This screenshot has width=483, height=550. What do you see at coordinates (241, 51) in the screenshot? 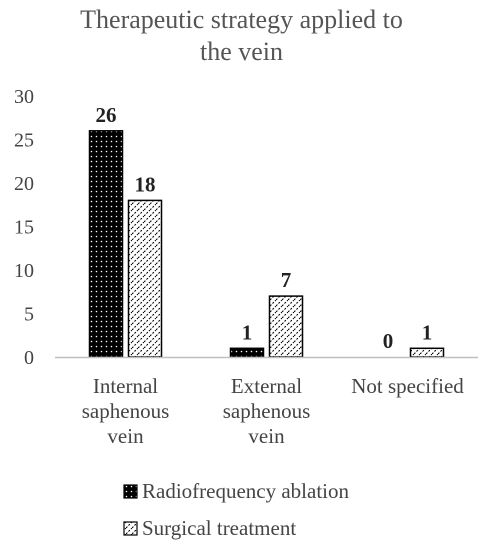
I see `chart-title-line-2: the vein` at bounding box center [241, 51].